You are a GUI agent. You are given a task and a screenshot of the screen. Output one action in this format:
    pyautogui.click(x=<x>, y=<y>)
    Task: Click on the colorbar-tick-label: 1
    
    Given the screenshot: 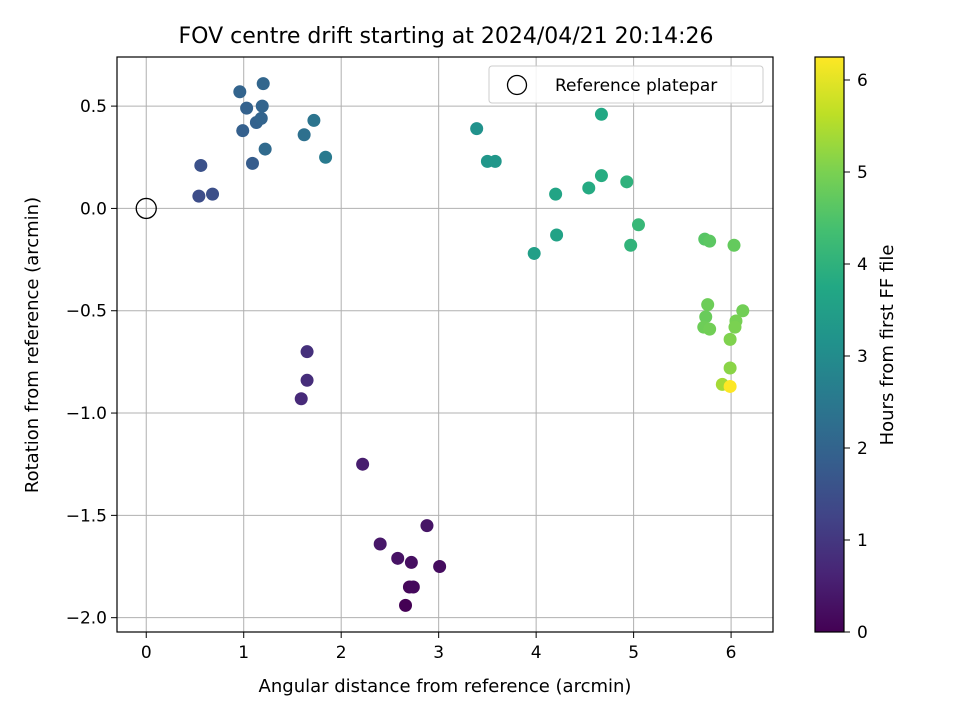 What is the action you would take?
    pyautogui.click(x=862, y=541)
    